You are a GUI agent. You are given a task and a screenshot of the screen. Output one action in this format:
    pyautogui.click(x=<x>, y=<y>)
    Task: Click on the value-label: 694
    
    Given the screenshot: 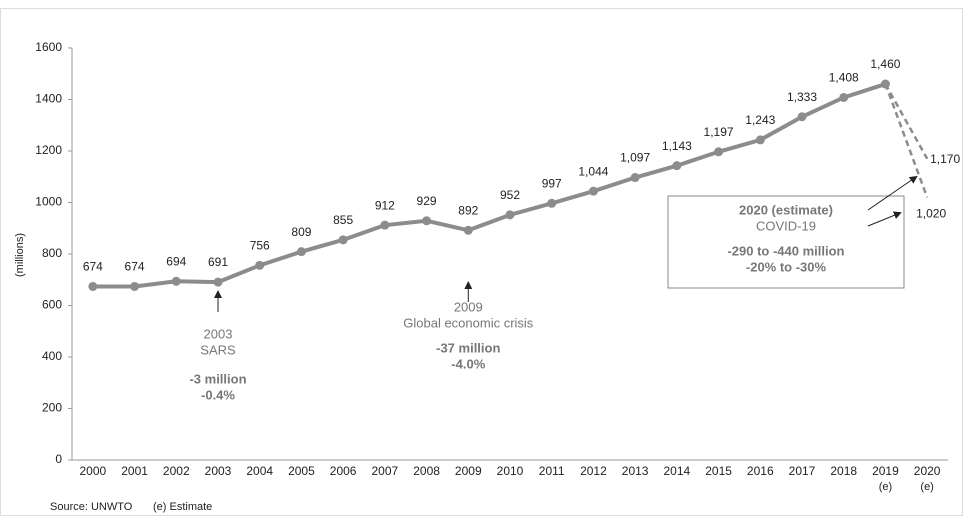 What is the action you would take?
    pyautogui.click(x=176, y=261)
    